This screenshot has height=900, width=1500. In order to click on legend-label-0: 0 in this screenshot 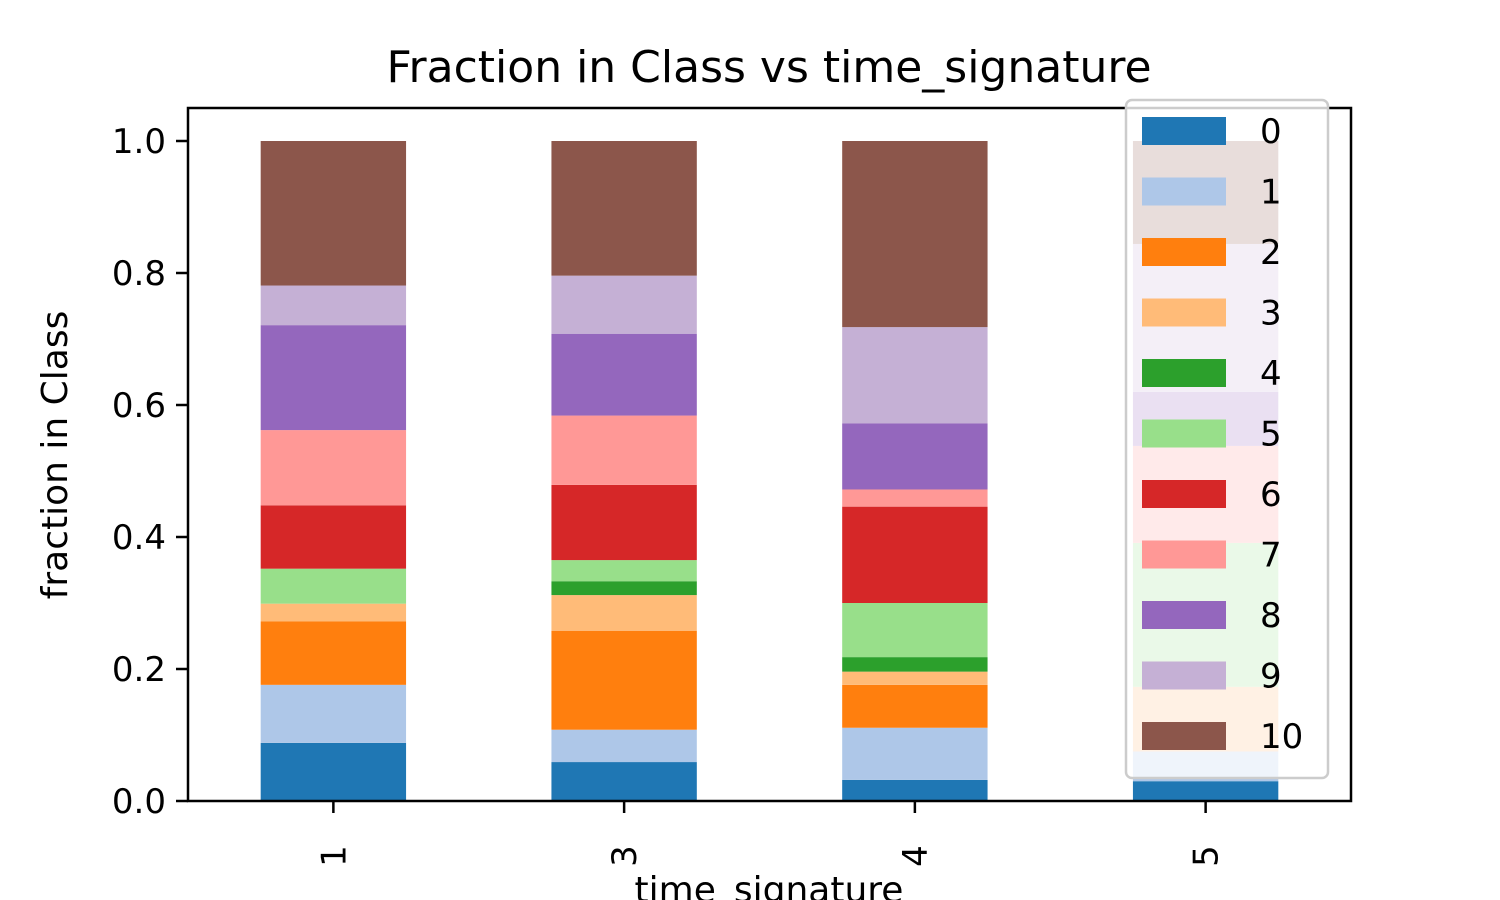, I will do `click(1271, 132)`.